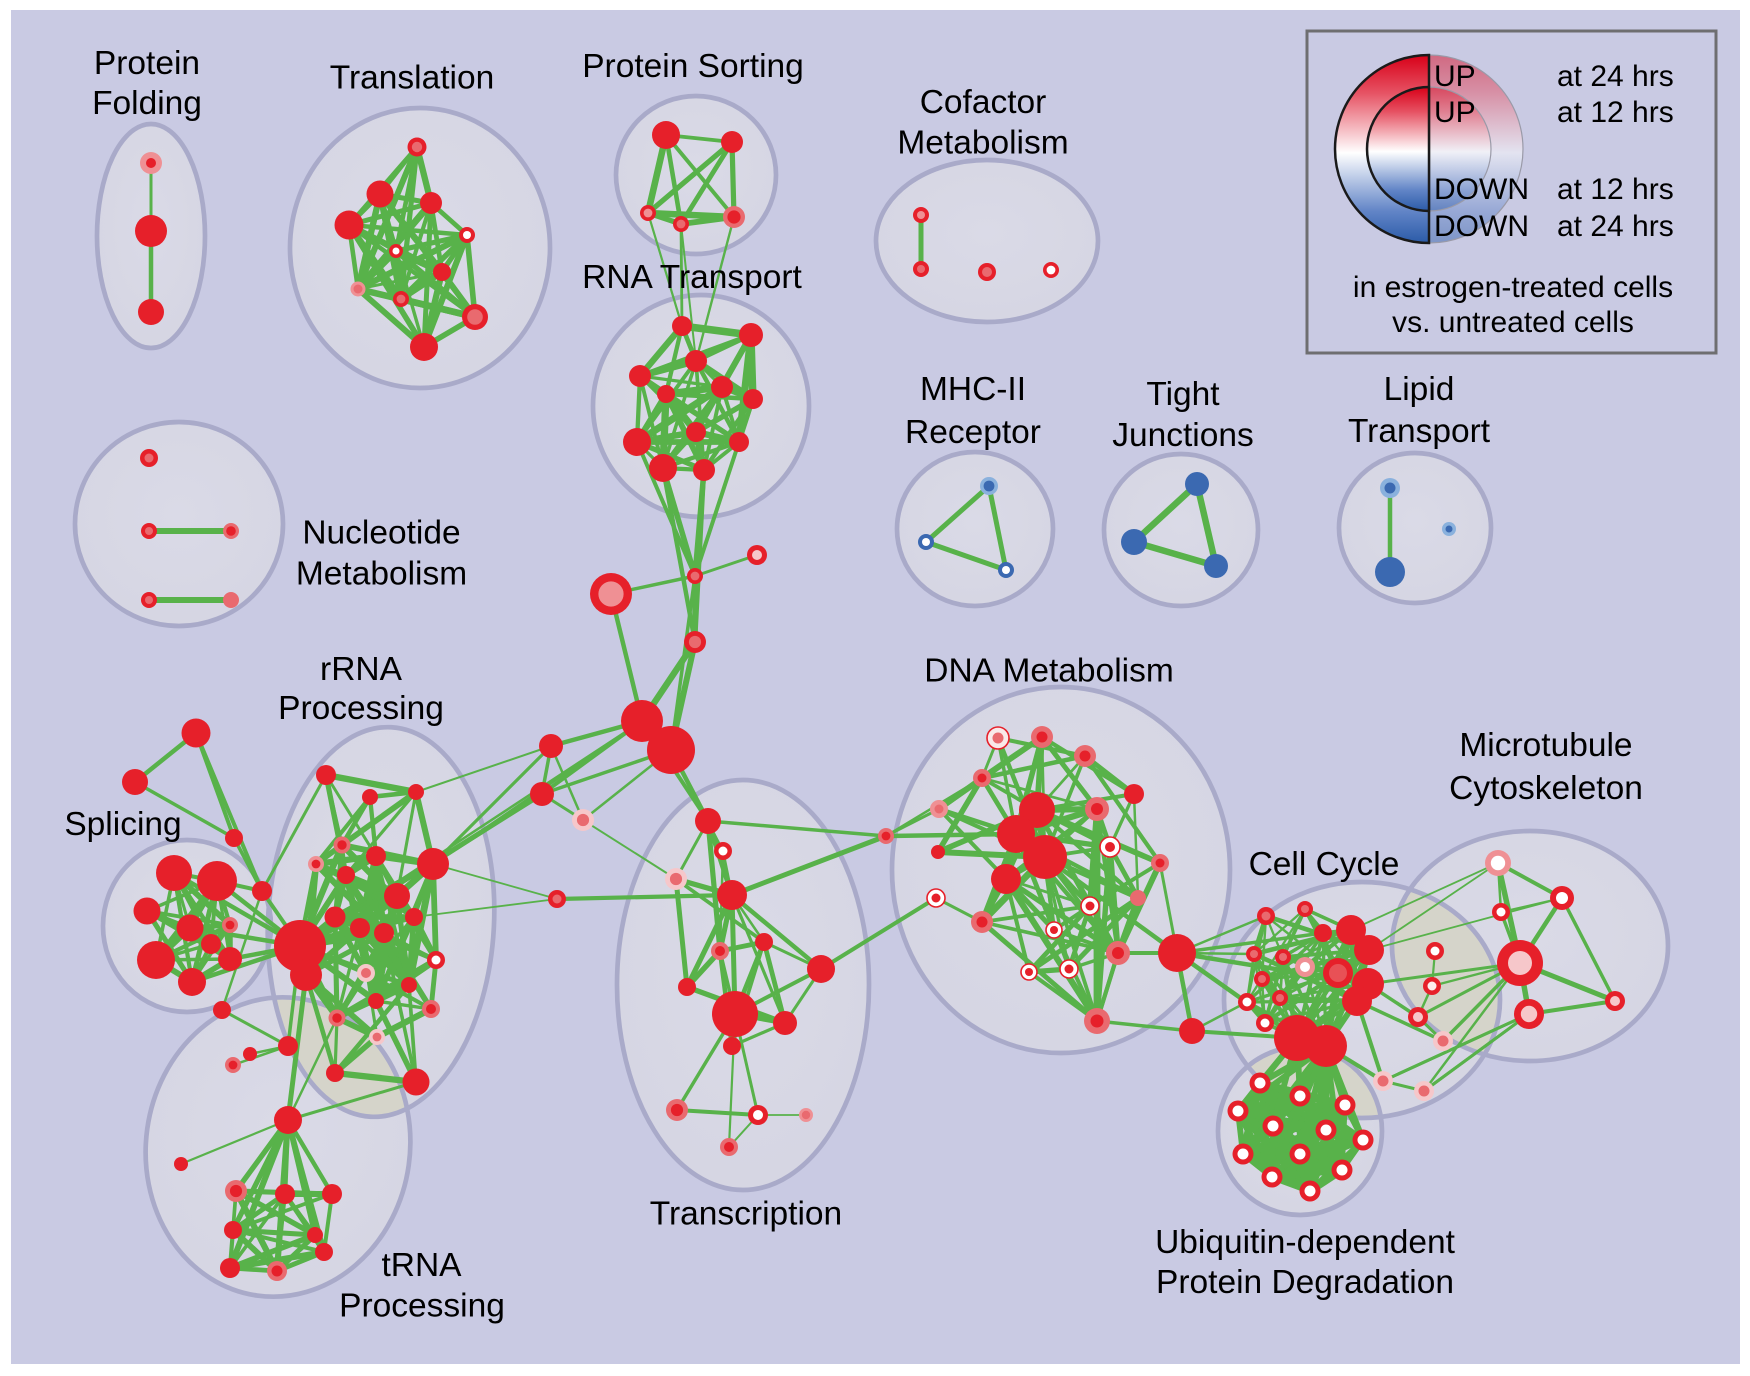 The height and width of the screenshot is (1376, 1750). Describe the element at coordinates (1545, 745) in the screenshot. I see `svg-text: Microtubule` at that location.